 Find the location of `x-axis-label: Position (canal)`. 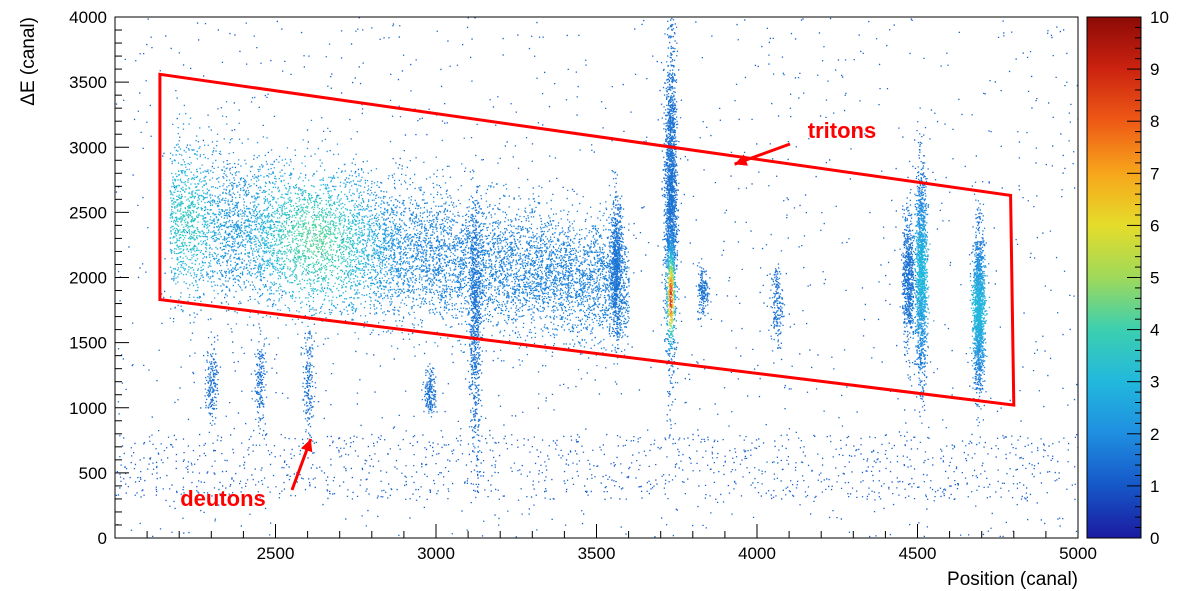

x-axis-label: Position (canal) is located at coordinates (1012, 579).